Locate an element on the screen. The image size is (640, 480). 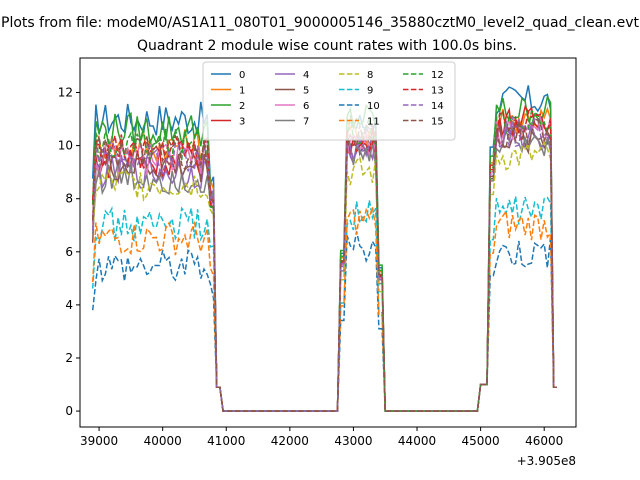
x-tick-label-3: 42000 is located at coordinates (290, 441).